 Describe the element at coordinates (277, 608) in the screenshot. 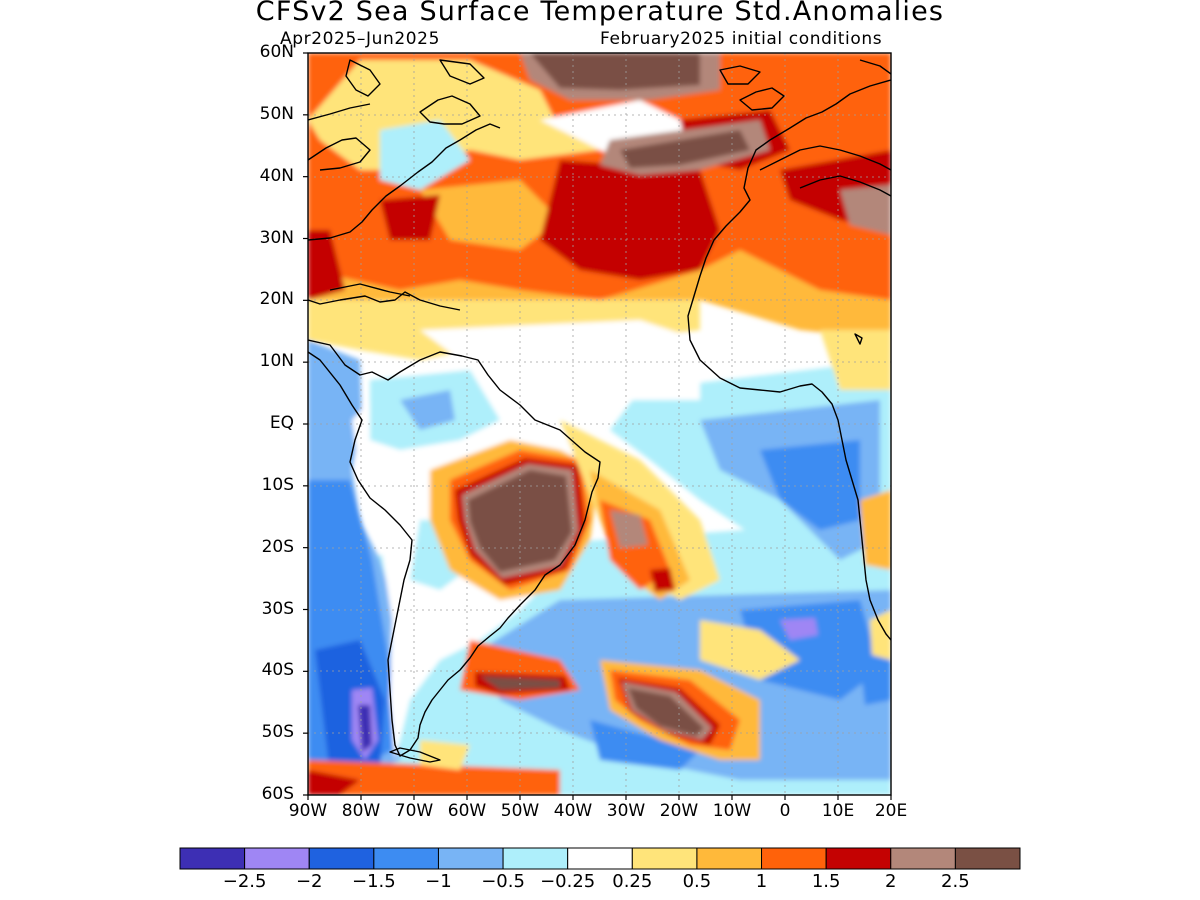

I see `lat-label: 30S` at that location.